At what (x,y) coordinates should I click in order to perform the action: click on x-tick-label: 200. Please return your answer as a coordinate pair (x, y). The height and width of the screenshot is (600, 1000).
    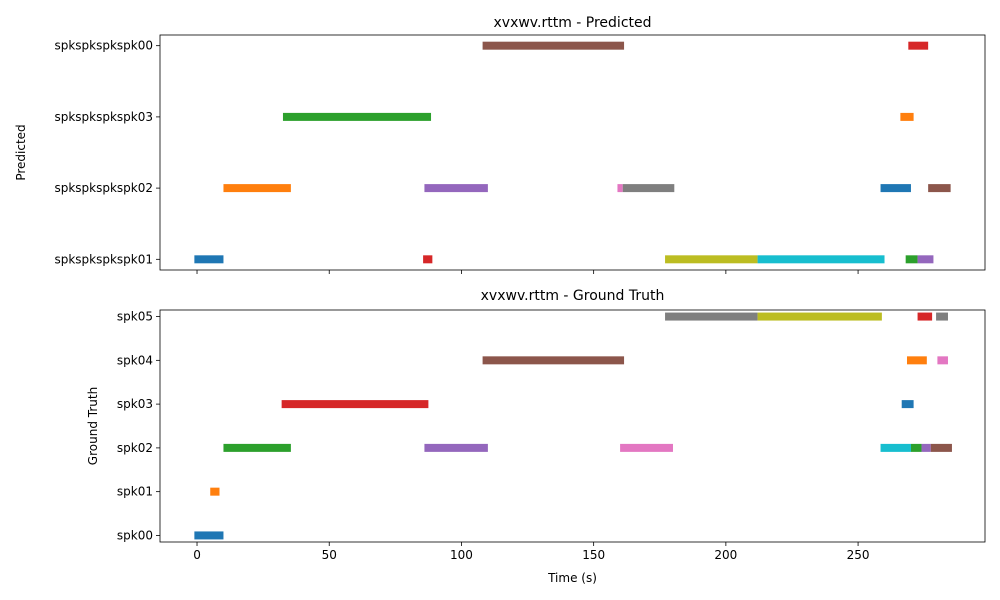
    Looking at the image, I should click on (725, 555).